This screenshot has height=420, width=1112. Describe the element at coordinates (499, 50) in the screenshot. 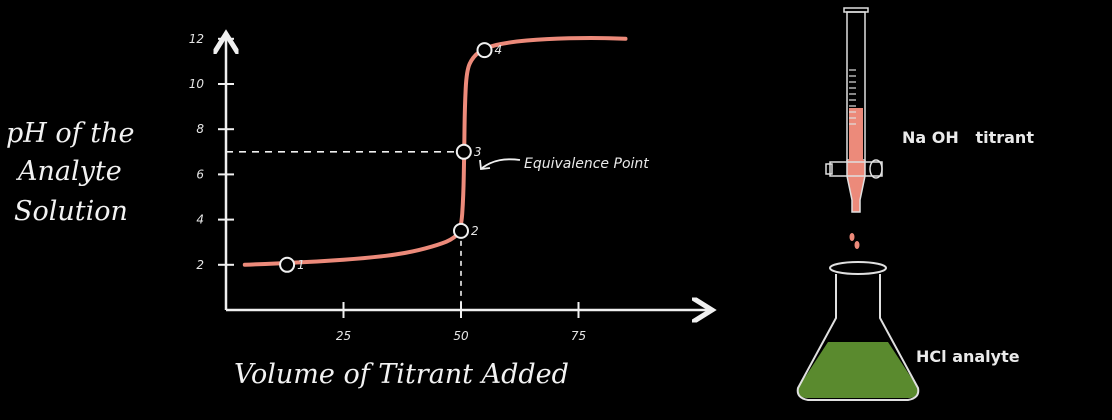

I see `point-4-label: 4` at that location.